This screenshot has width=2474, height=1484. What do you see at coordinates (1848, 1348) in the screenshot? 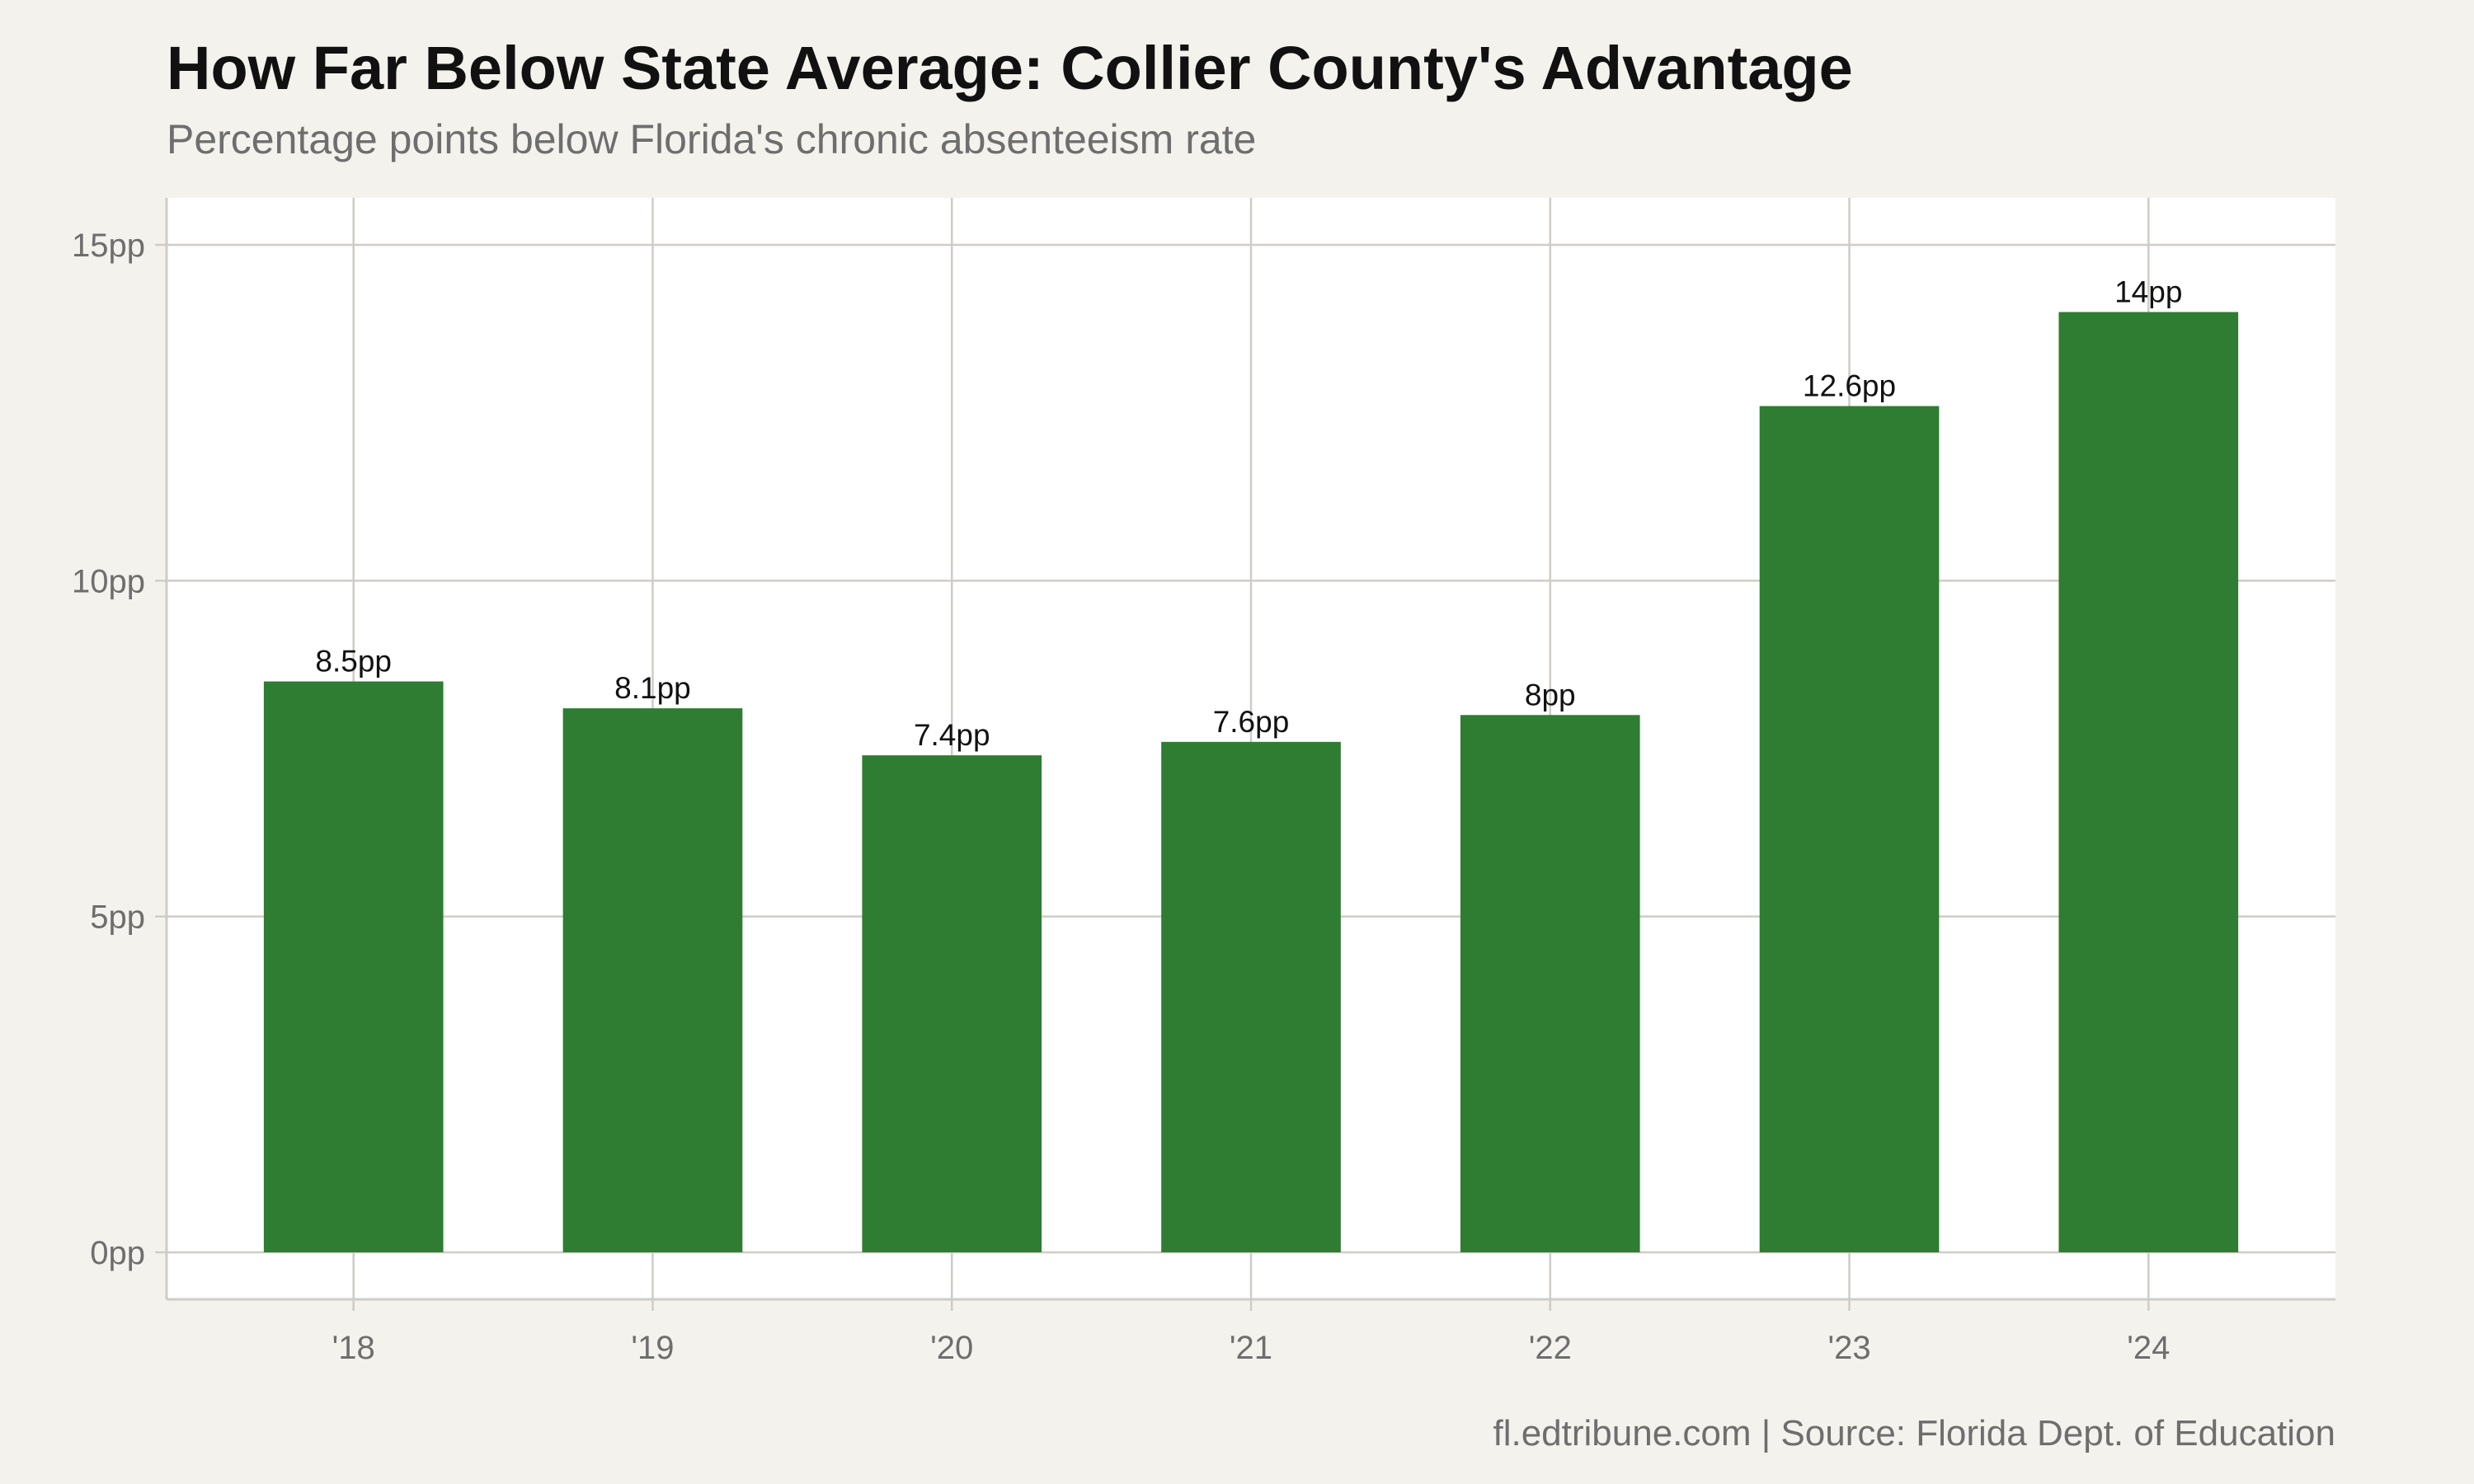
I see `x-tick-label: '23` at bounding box center [1848, 1348].